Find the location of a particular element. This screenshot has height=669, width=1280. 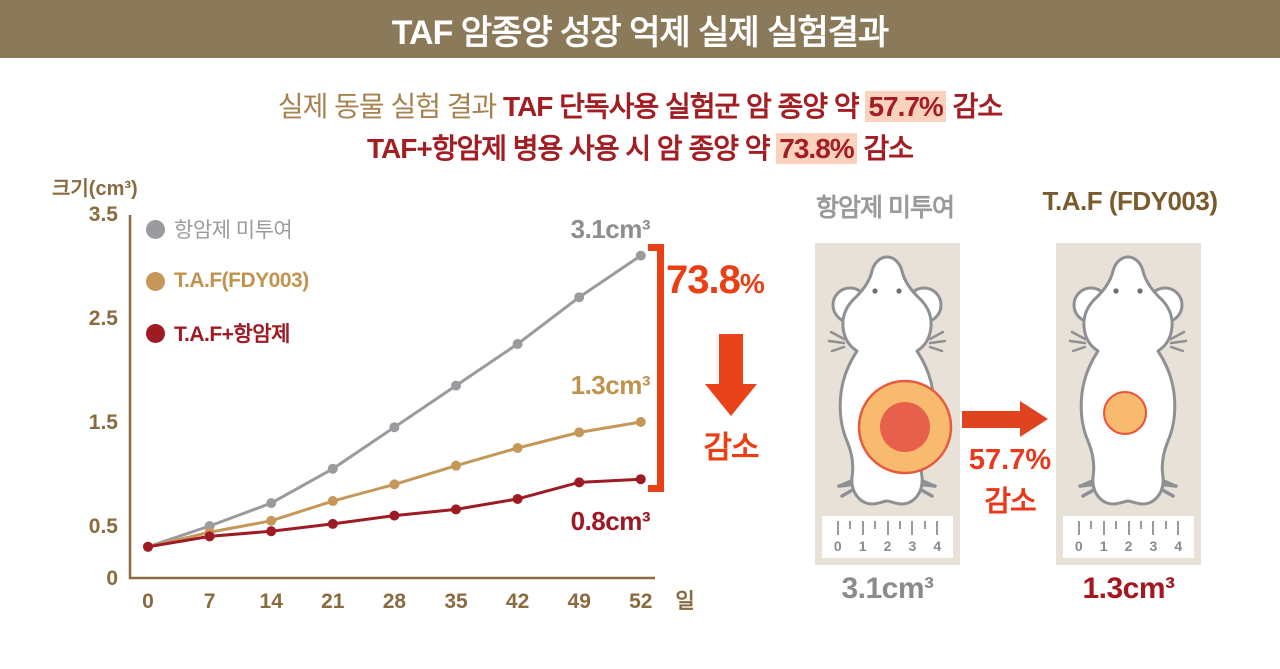

page-title: TAF 암종양 성장 억제 실제 실험결과 is located at coordinates (640, 32).